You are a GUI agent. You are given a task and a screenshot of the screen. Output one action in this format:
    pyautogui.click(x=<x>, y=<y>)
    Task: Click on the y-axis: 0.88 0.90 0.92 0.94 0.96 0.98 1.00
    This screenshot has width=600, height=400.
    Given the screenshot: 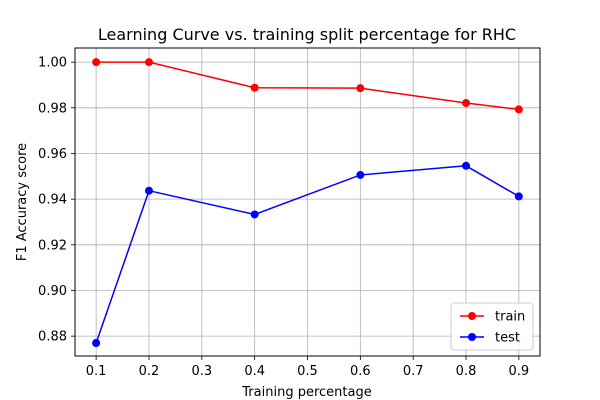 What is the action you would take?
    pyautogui.click(x=56, y=200)
    